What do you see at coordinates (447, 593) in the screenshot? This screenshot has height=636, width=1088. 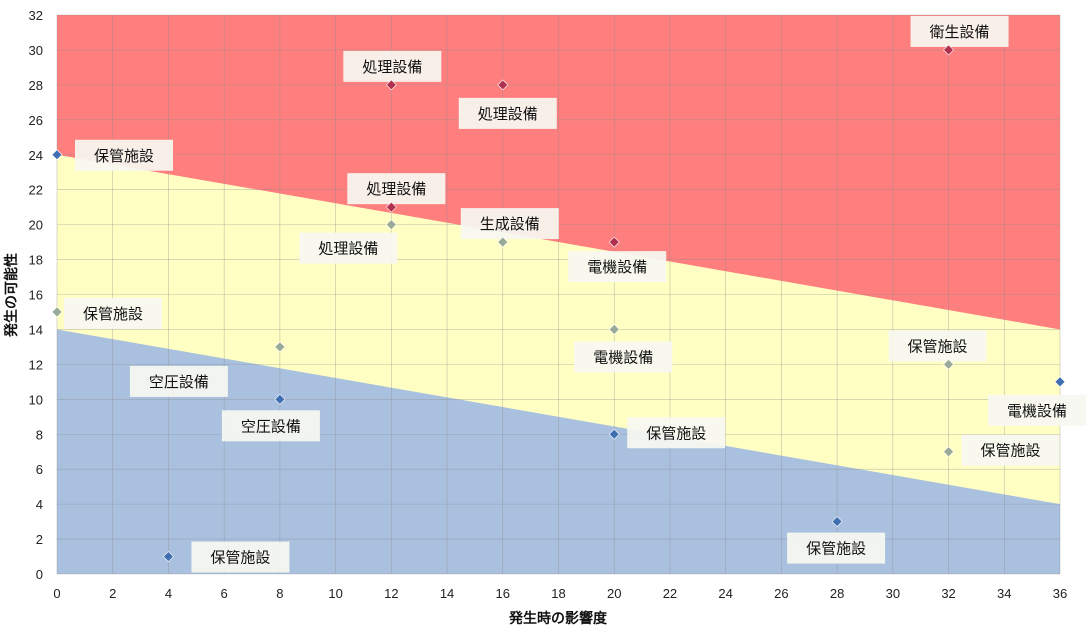 I see `x-tick-label: 14` at bounding box center [447, 593].